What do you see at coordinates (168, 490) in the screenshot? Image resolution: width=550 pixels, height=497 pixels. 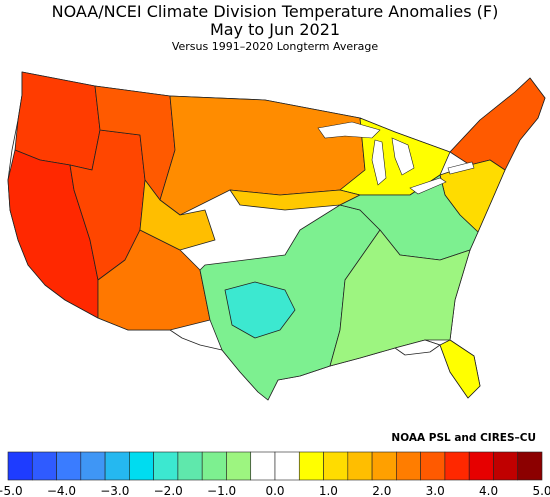 I see `colorbar-tick-label: −2.0` at bounding box center [168, 490].